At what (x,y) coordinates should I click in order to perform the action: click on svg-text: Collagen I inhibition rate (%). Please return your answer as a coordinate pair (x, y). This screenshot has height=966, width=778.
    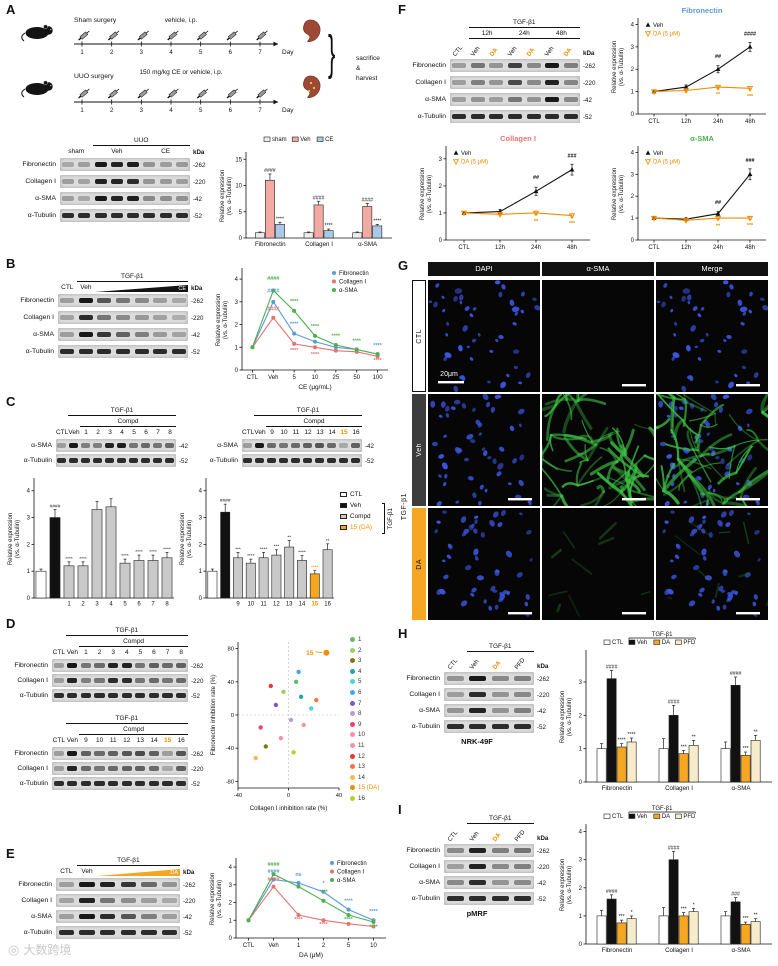
    Looking at the image, I should click on (289, 808).